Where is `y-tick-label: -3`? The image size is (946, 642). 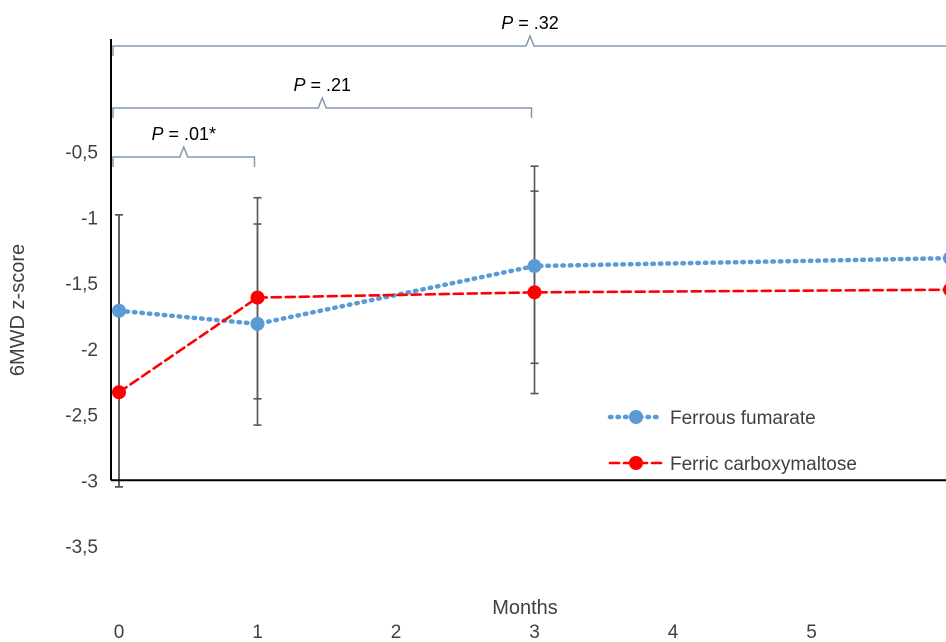 y-tick-label: -3 is located at coordinates (89, 481).